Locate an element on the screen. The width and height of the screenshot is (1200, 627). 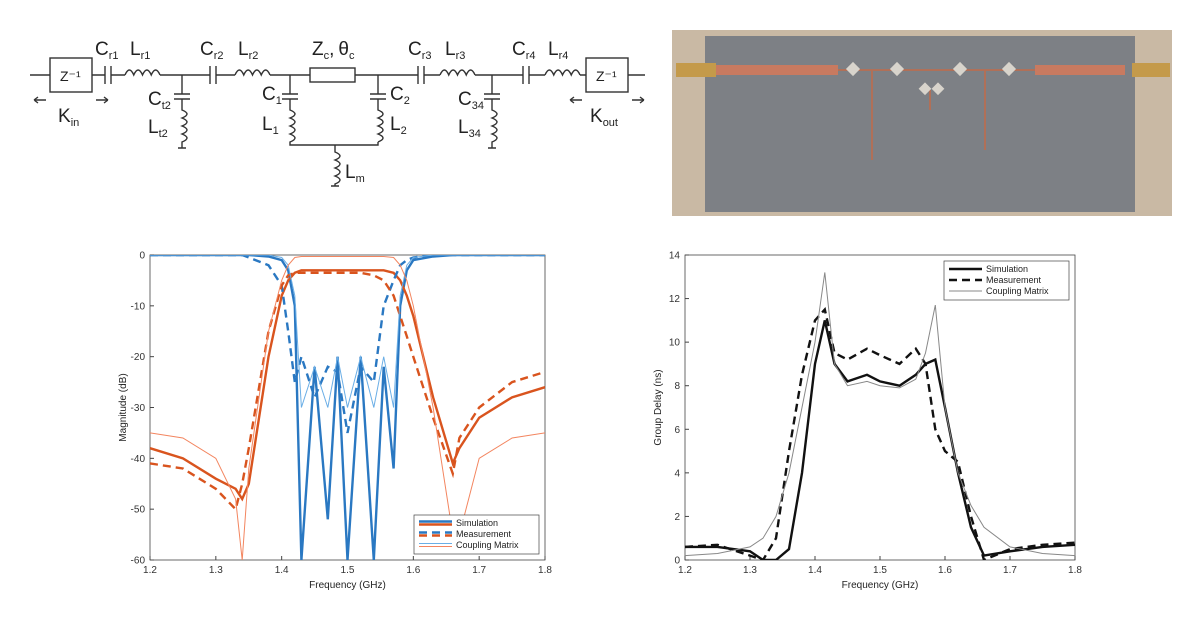
component-label: Lr2 is located at coordinates (248, 50).